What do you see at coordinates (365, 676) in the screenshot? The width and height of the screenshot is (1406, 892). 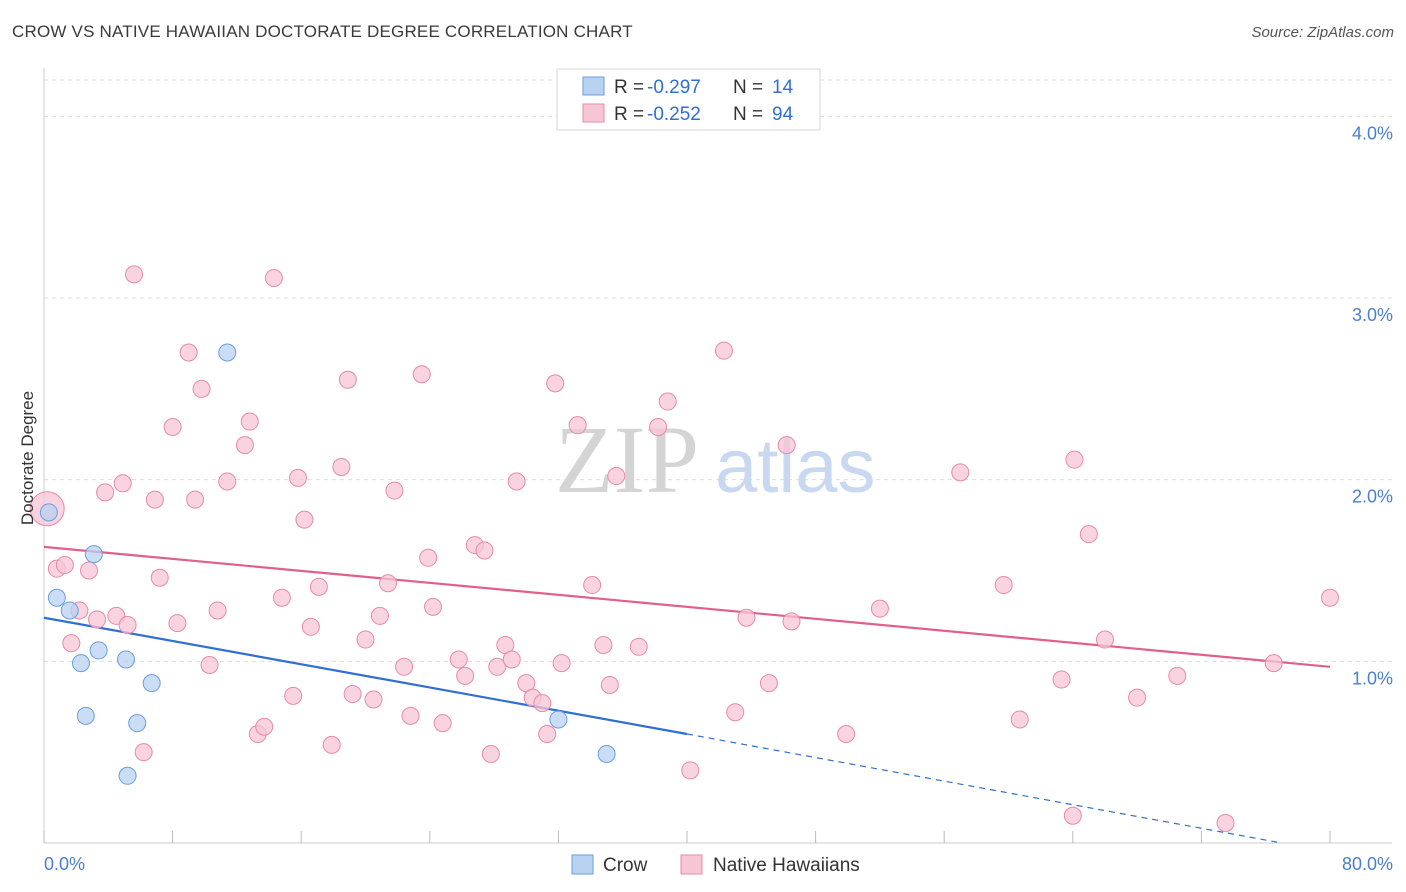 I see `trend-line-crow` at bounding box center [365, 676].